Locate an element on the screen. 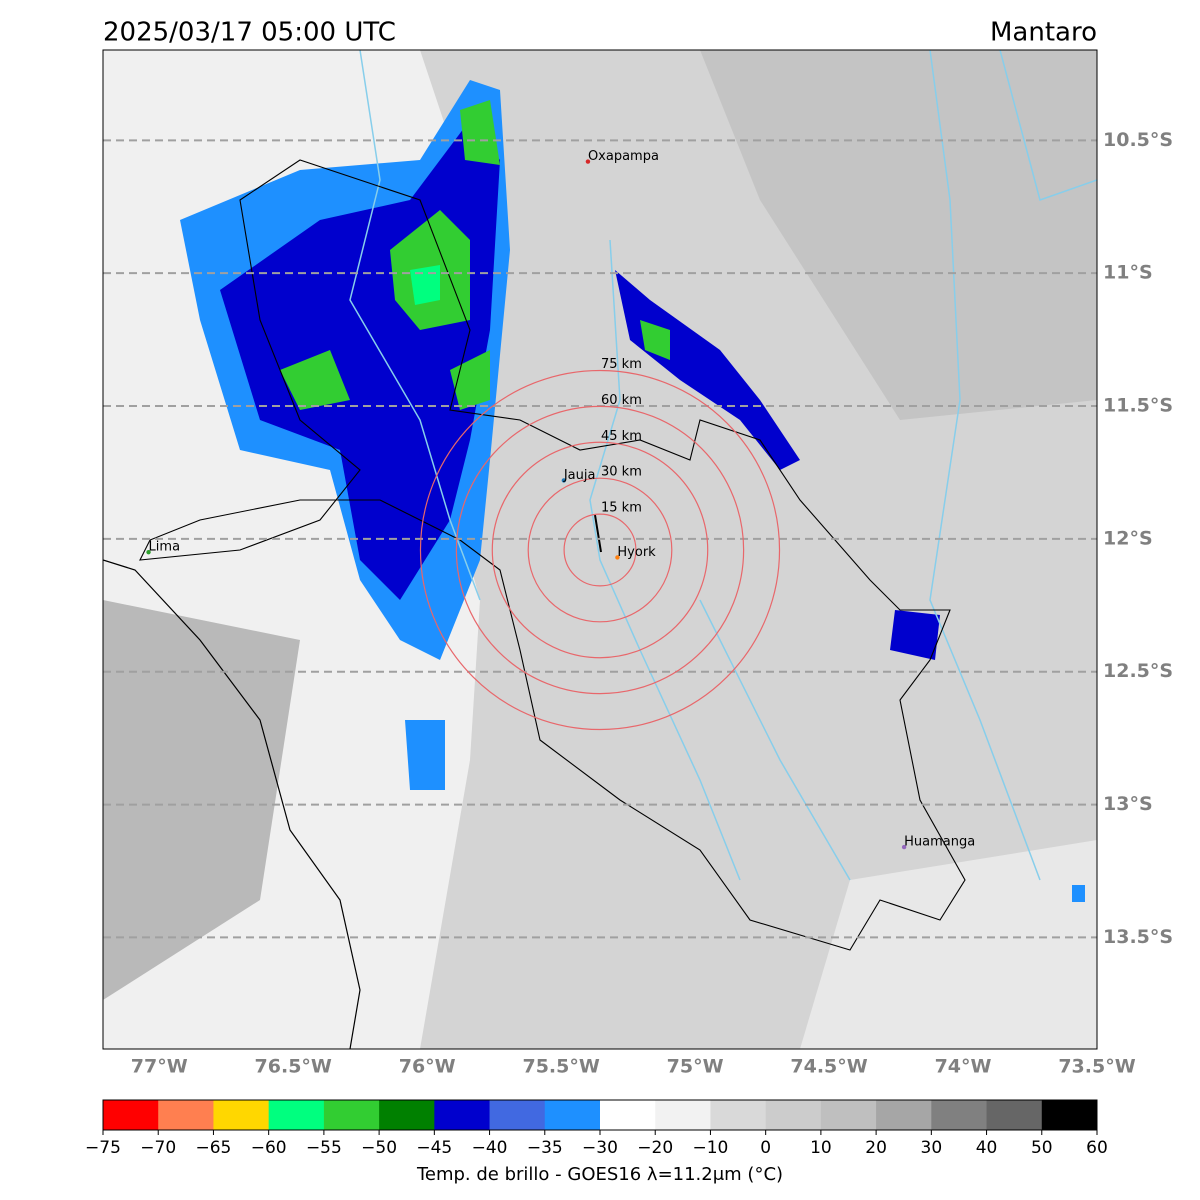  lon-tick-label: 73.5°W is located at coordinates (1096, 1067).